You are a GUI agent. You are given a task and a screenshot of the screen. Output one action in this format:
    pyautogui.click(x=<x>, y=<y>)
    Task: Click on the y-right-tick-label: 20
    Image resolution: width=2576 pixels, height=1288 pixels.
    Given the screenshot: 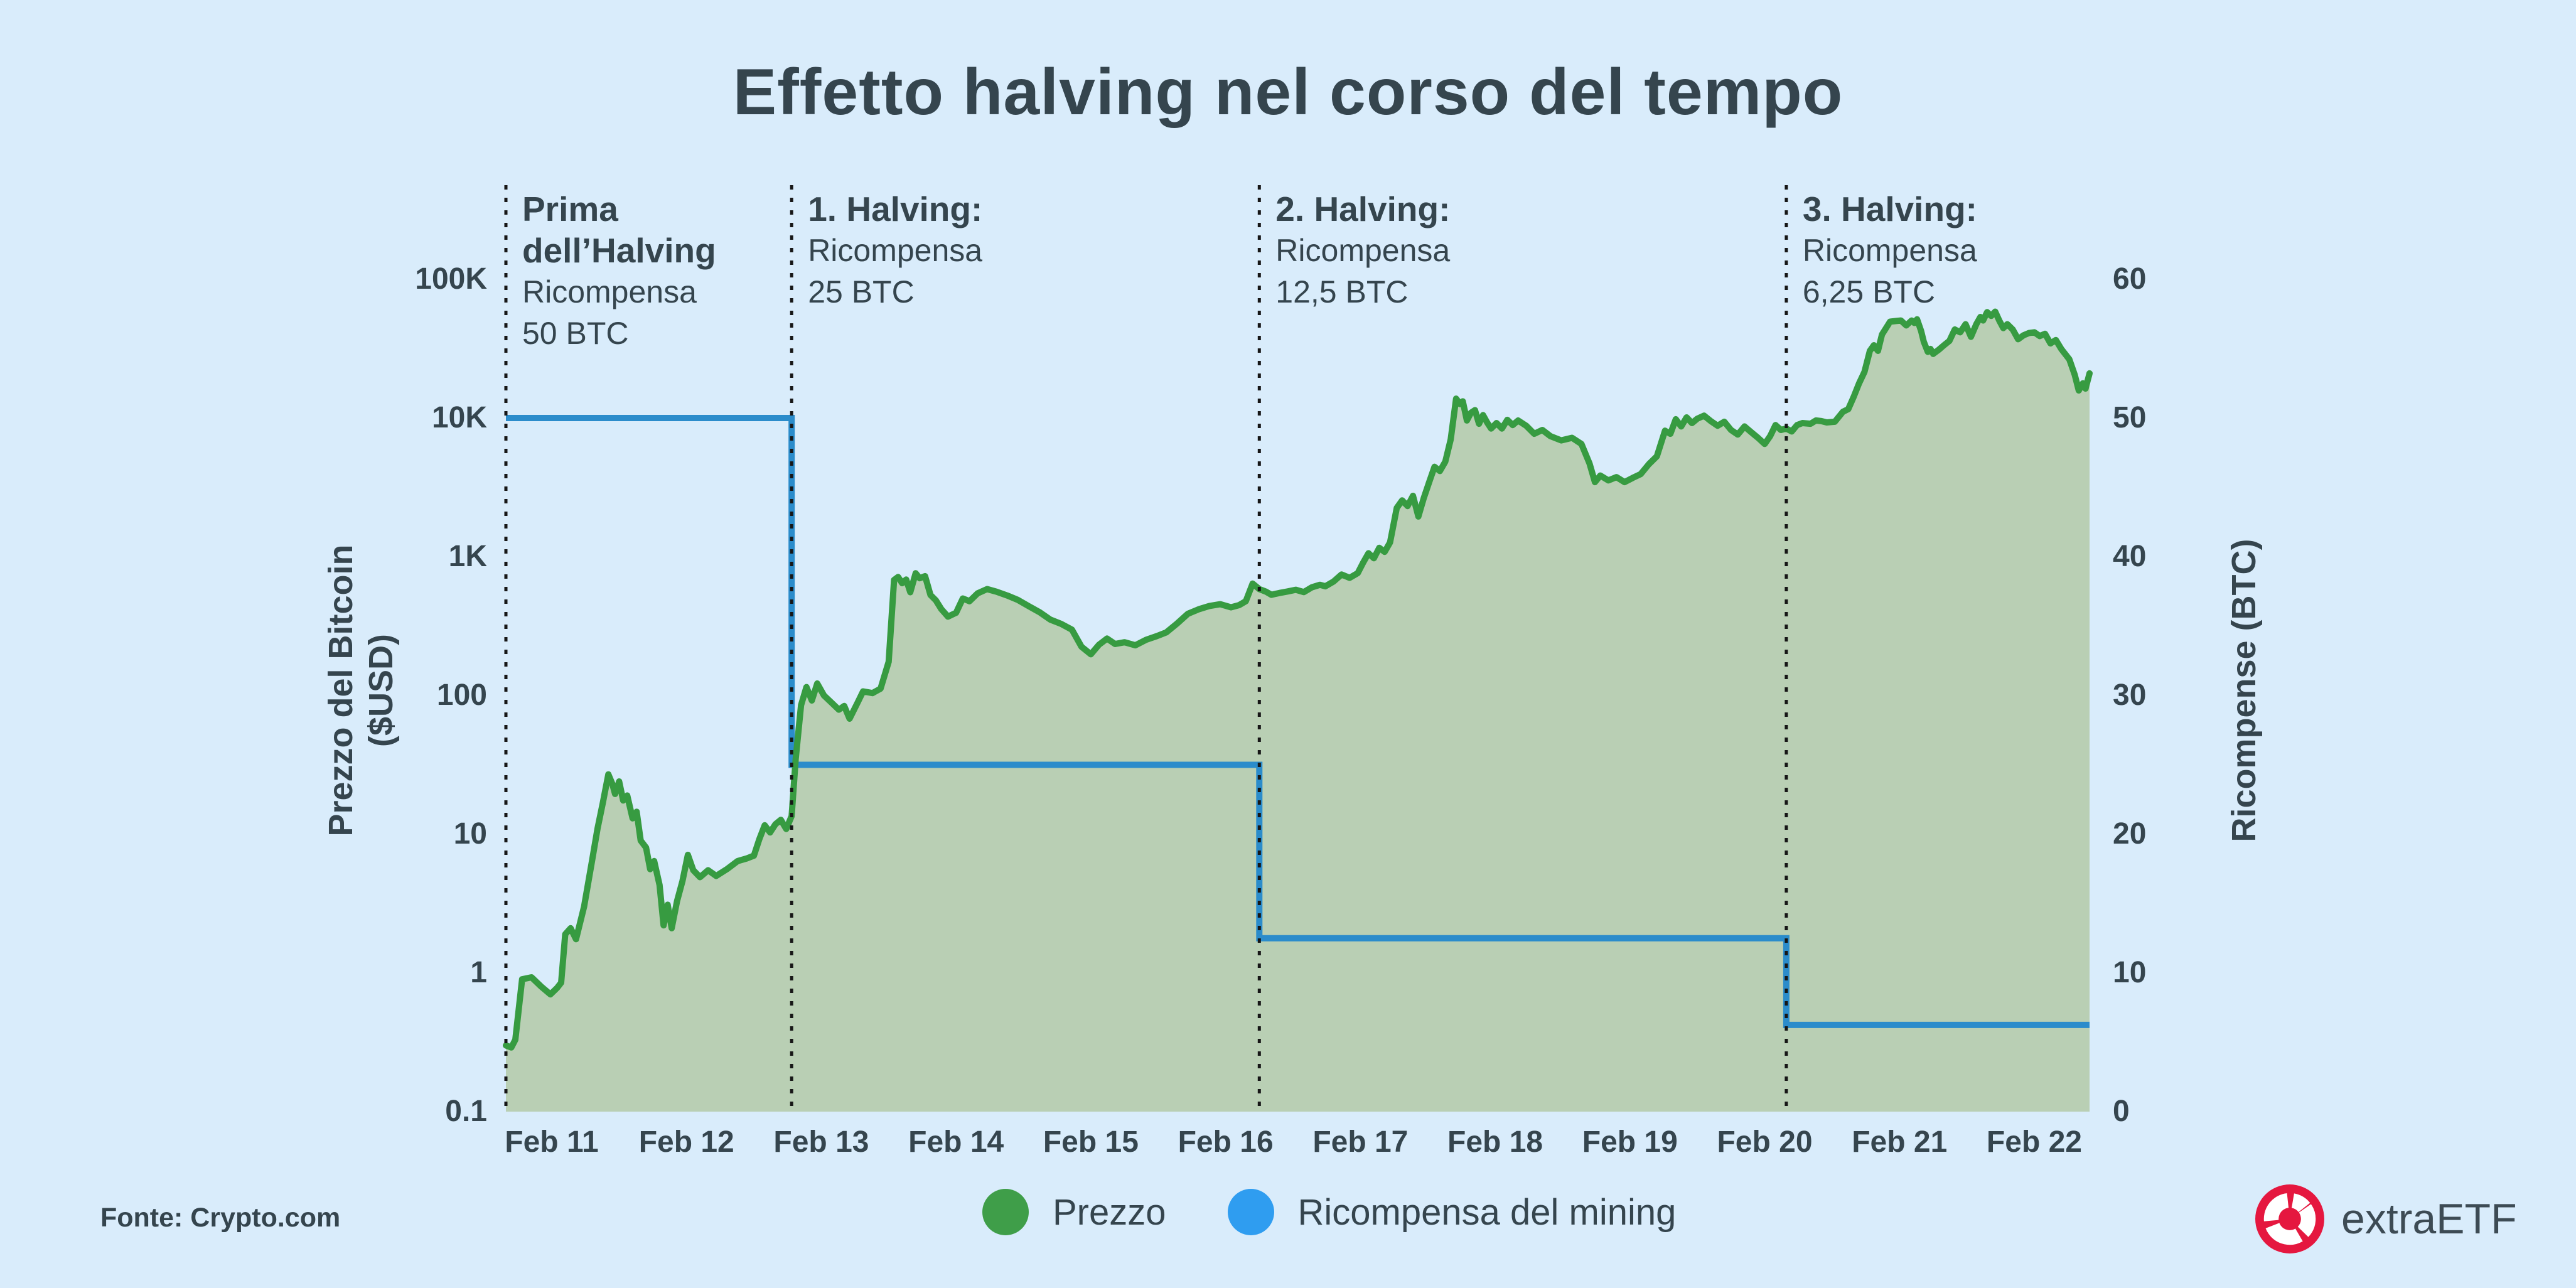 What is the action you would take?
    pyautogui.click(x=2130, y=834)
    